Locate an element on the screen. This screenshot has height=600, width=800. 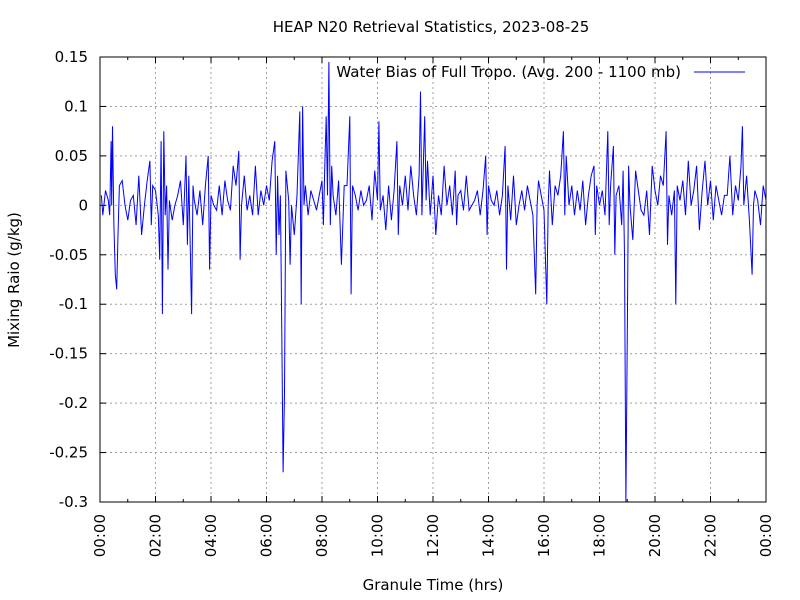
y-tick-label: -0.05 is located at coordinates (68, 255).